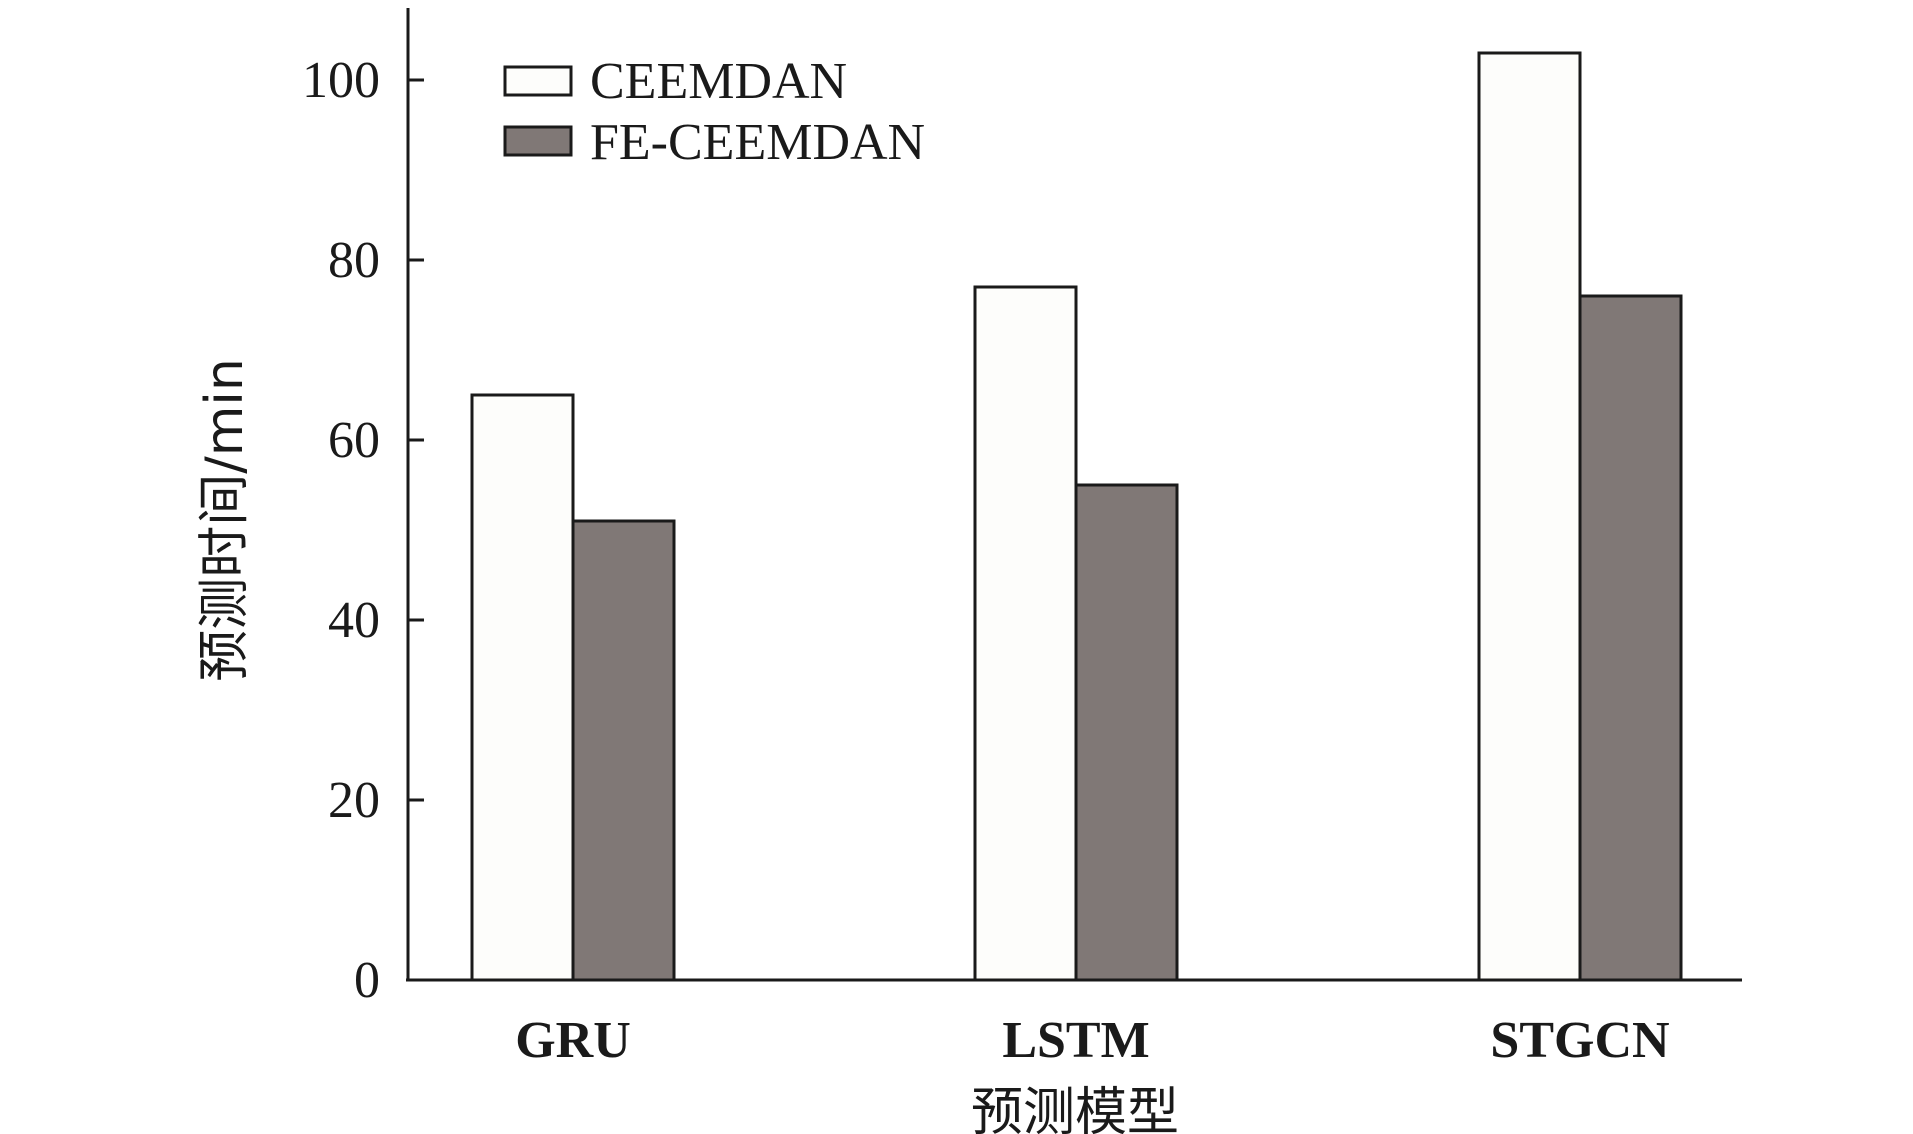 This screenshot has height=1134, width=1913. I want to click on legend-swatch-fe-ceemdan, so click(538, 141).